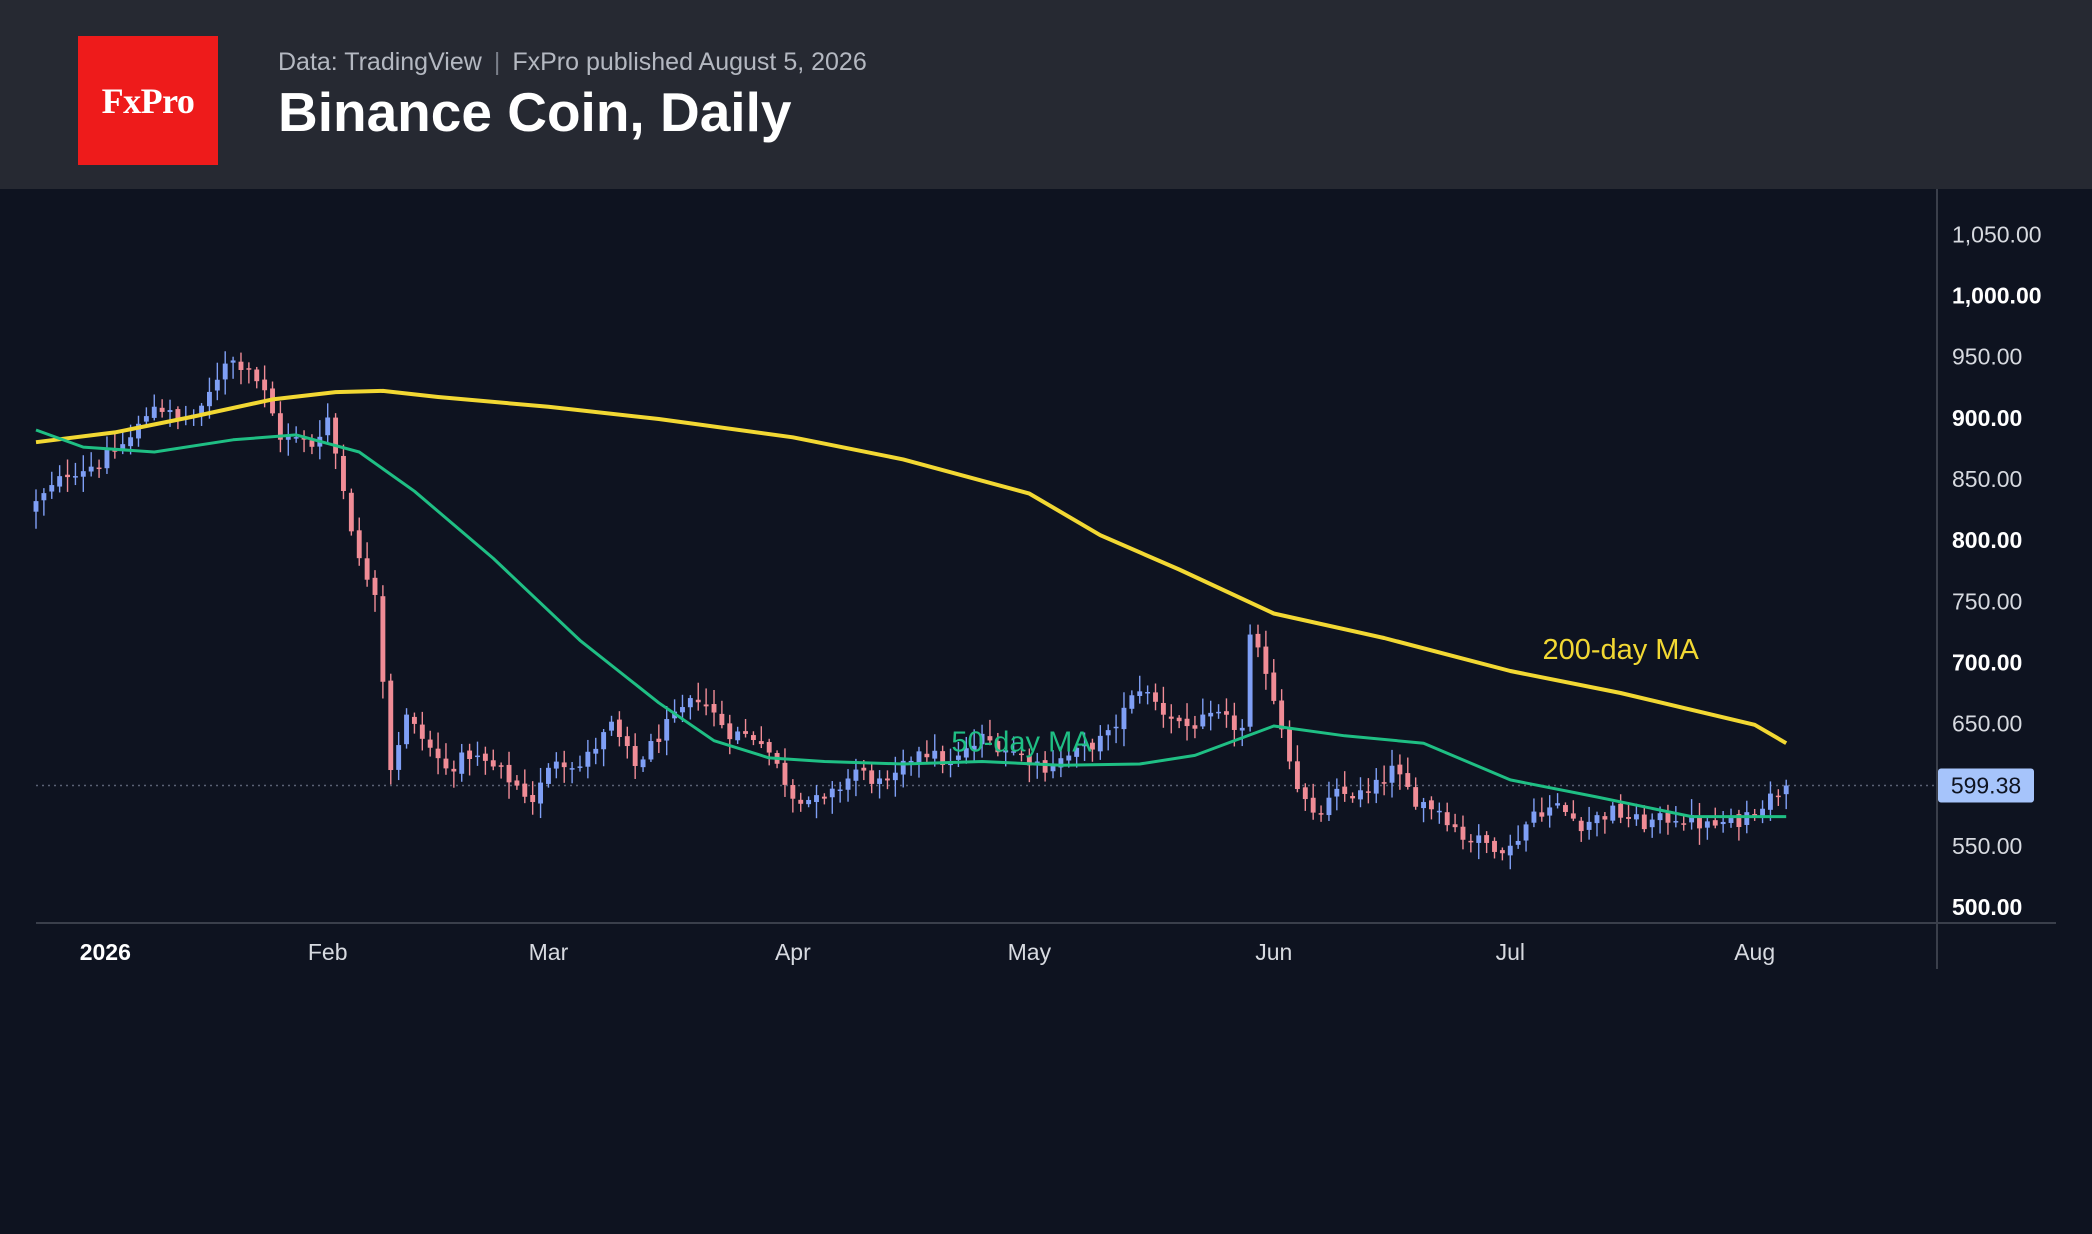 This screenshot has height=1234, width=2092. What do you see at coordinates (793, 952) in the screenshot?
I see `x-tick-label: Apr` at bounding box center [793, 952].